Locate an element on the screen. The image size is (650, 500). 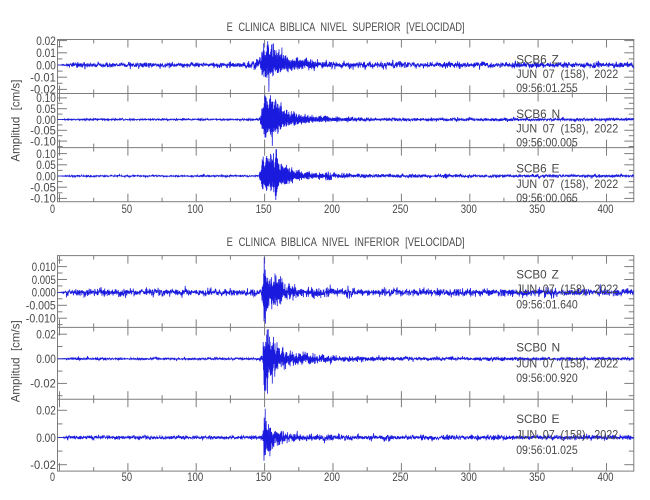
svg-text: 09:56:01.640 is located at coordinates (547, 305).